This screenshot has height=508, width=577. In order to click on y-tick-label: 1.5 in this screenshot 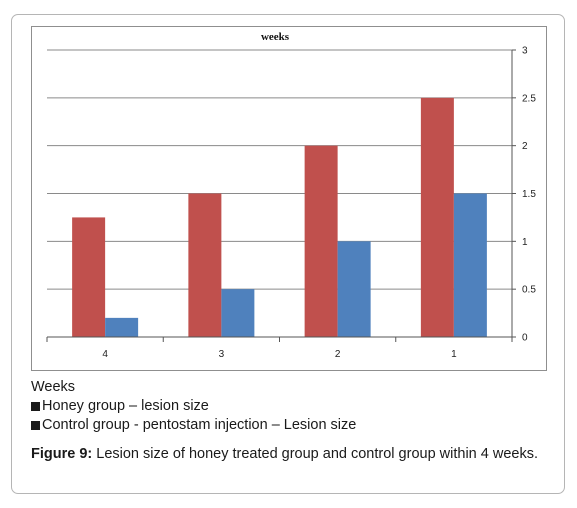, I will do `click(529, 194)`.